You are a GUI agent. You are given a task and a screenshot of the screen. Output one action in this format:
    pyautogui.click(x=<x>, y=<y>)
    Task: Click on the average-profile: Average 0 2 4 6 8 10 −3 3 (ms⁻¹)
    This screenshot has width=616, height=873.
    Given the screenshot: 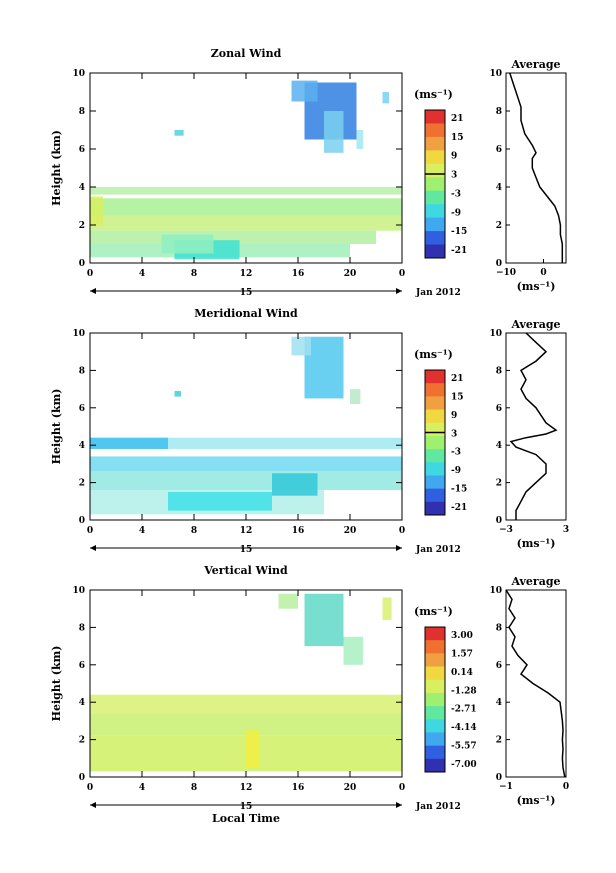 What is the action you would take?
    pyautogui.click(x=529, y=434)
    